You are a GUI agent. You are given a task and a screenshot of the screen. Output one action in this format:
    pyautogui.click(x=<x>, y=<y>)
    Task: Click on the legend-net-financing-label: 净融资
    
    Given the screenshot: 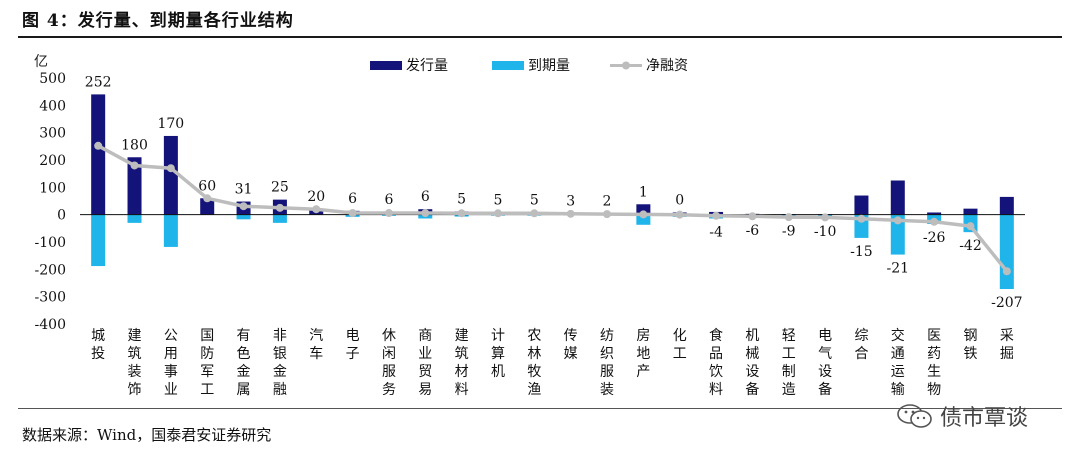 What is the action you would take?
    pyautogui.click(x=667, y=66)
    